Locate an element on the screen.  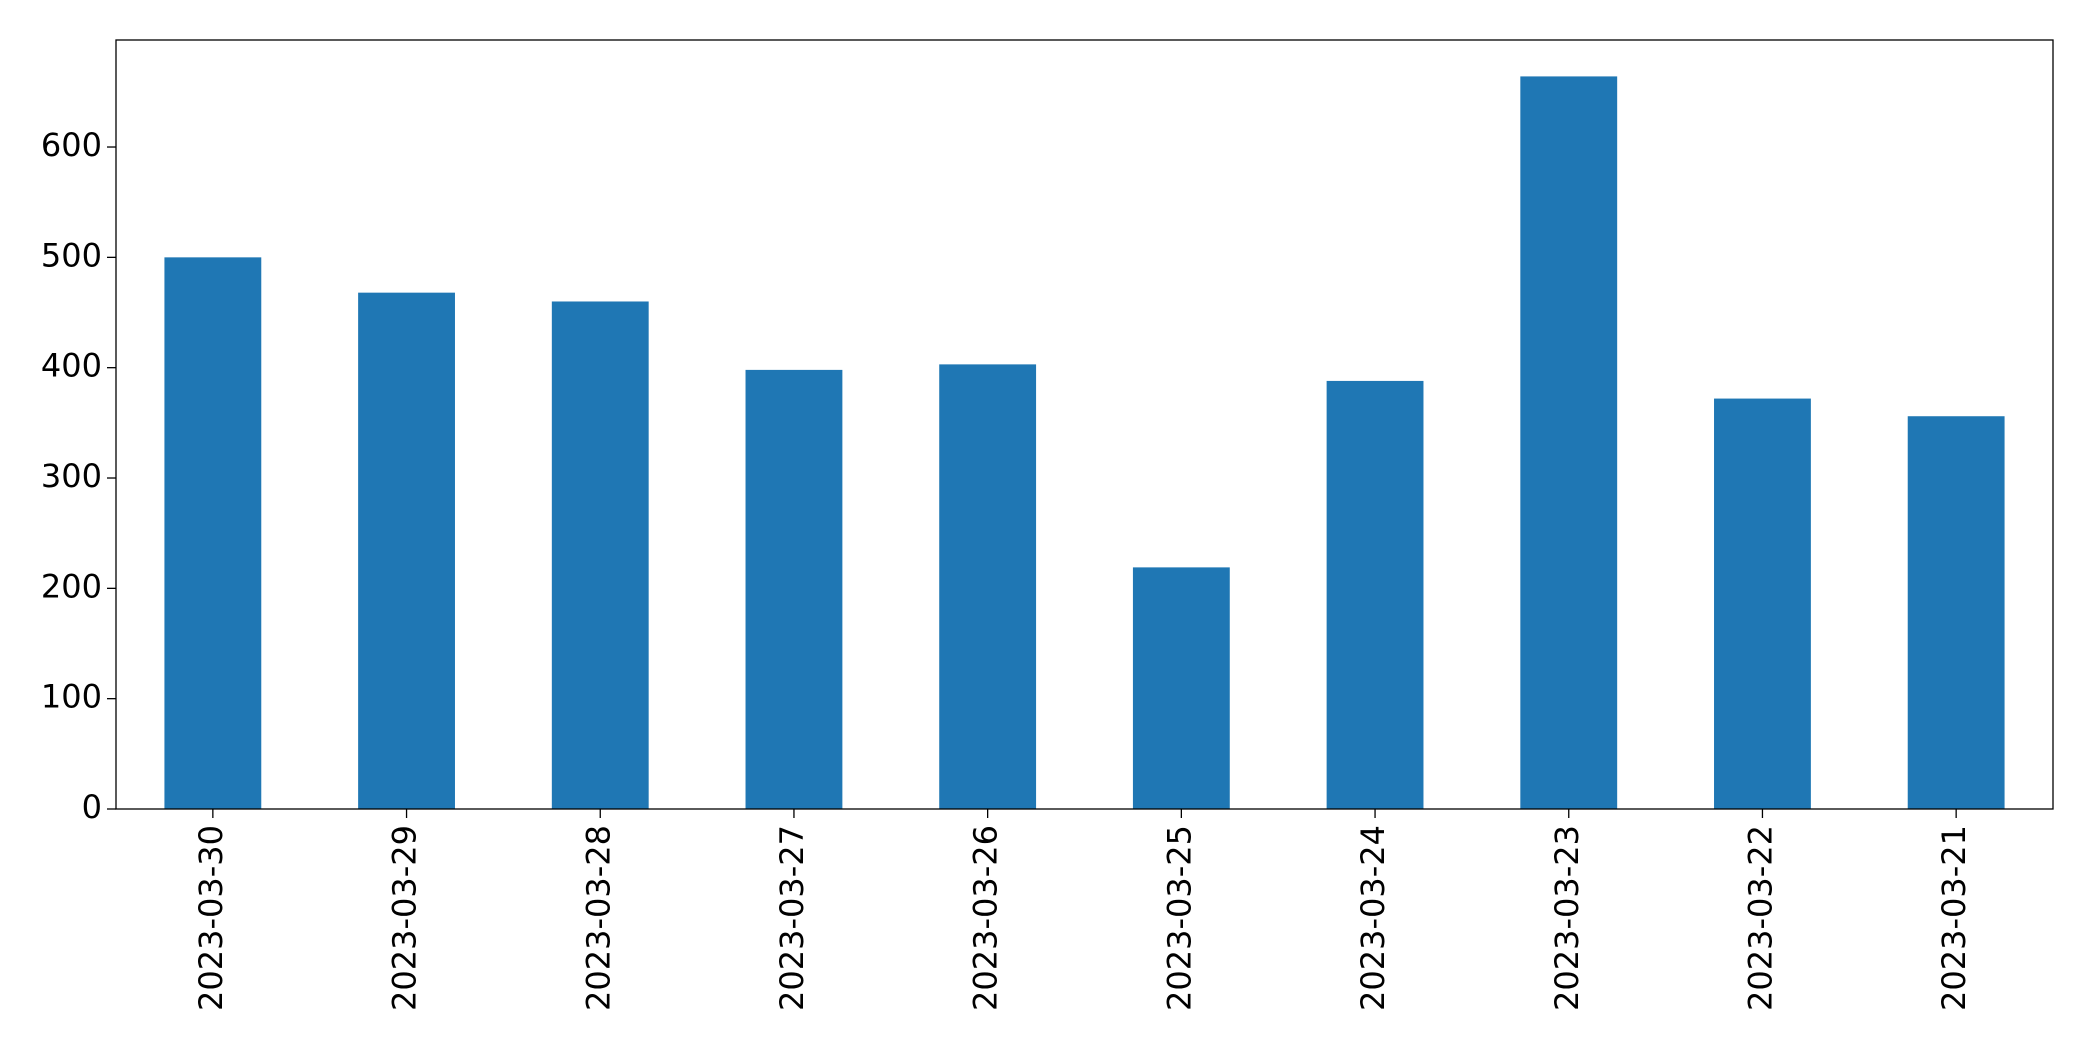
y-tick-label: 300 is located at coordinates (71, 476).